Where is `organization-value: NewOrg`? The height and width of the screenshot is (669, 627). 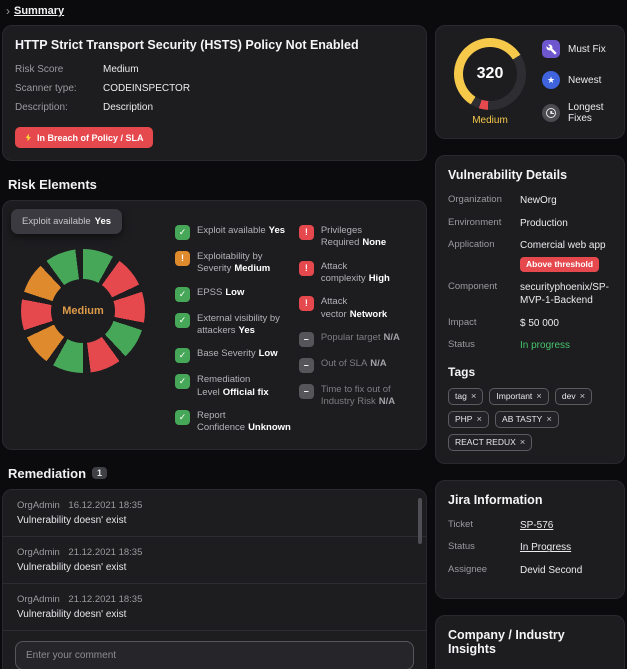 organization-value: NewOrg is located at coordinates (538, 200).